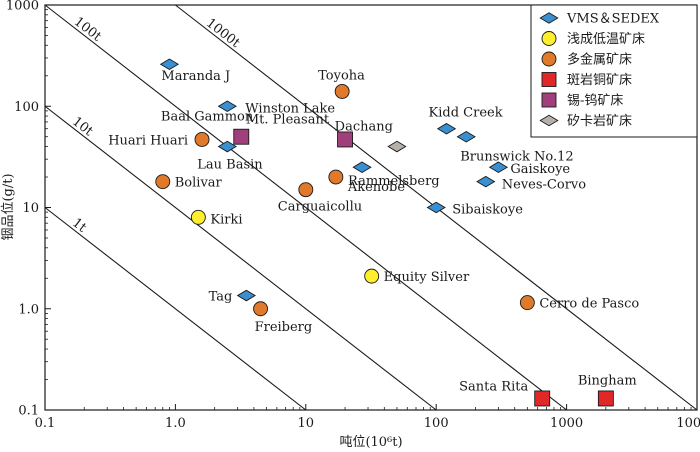 The height and width of the screenshot is (452, 700). What do you see at coordinates (241, 136) in the screenshot?
I see `point-baal-gammon` at bounding box center [241, 136].